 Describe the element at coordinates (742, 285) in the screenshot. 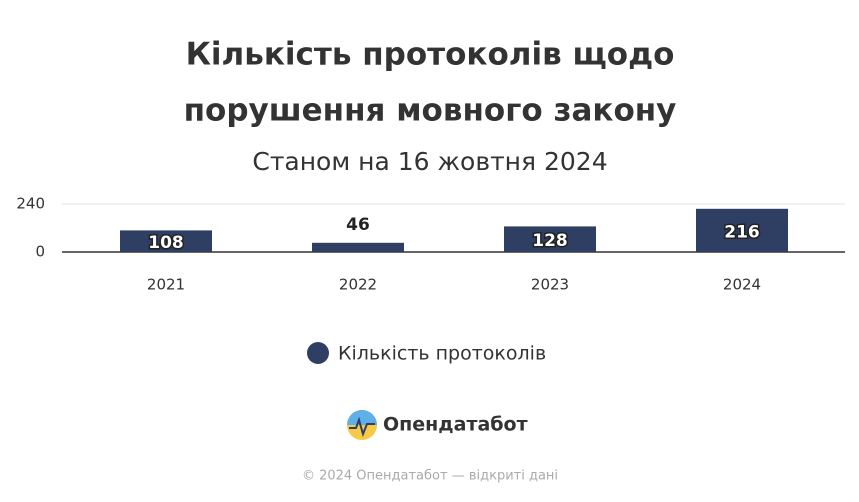

I see `x-tick-label: 2024` at that location.